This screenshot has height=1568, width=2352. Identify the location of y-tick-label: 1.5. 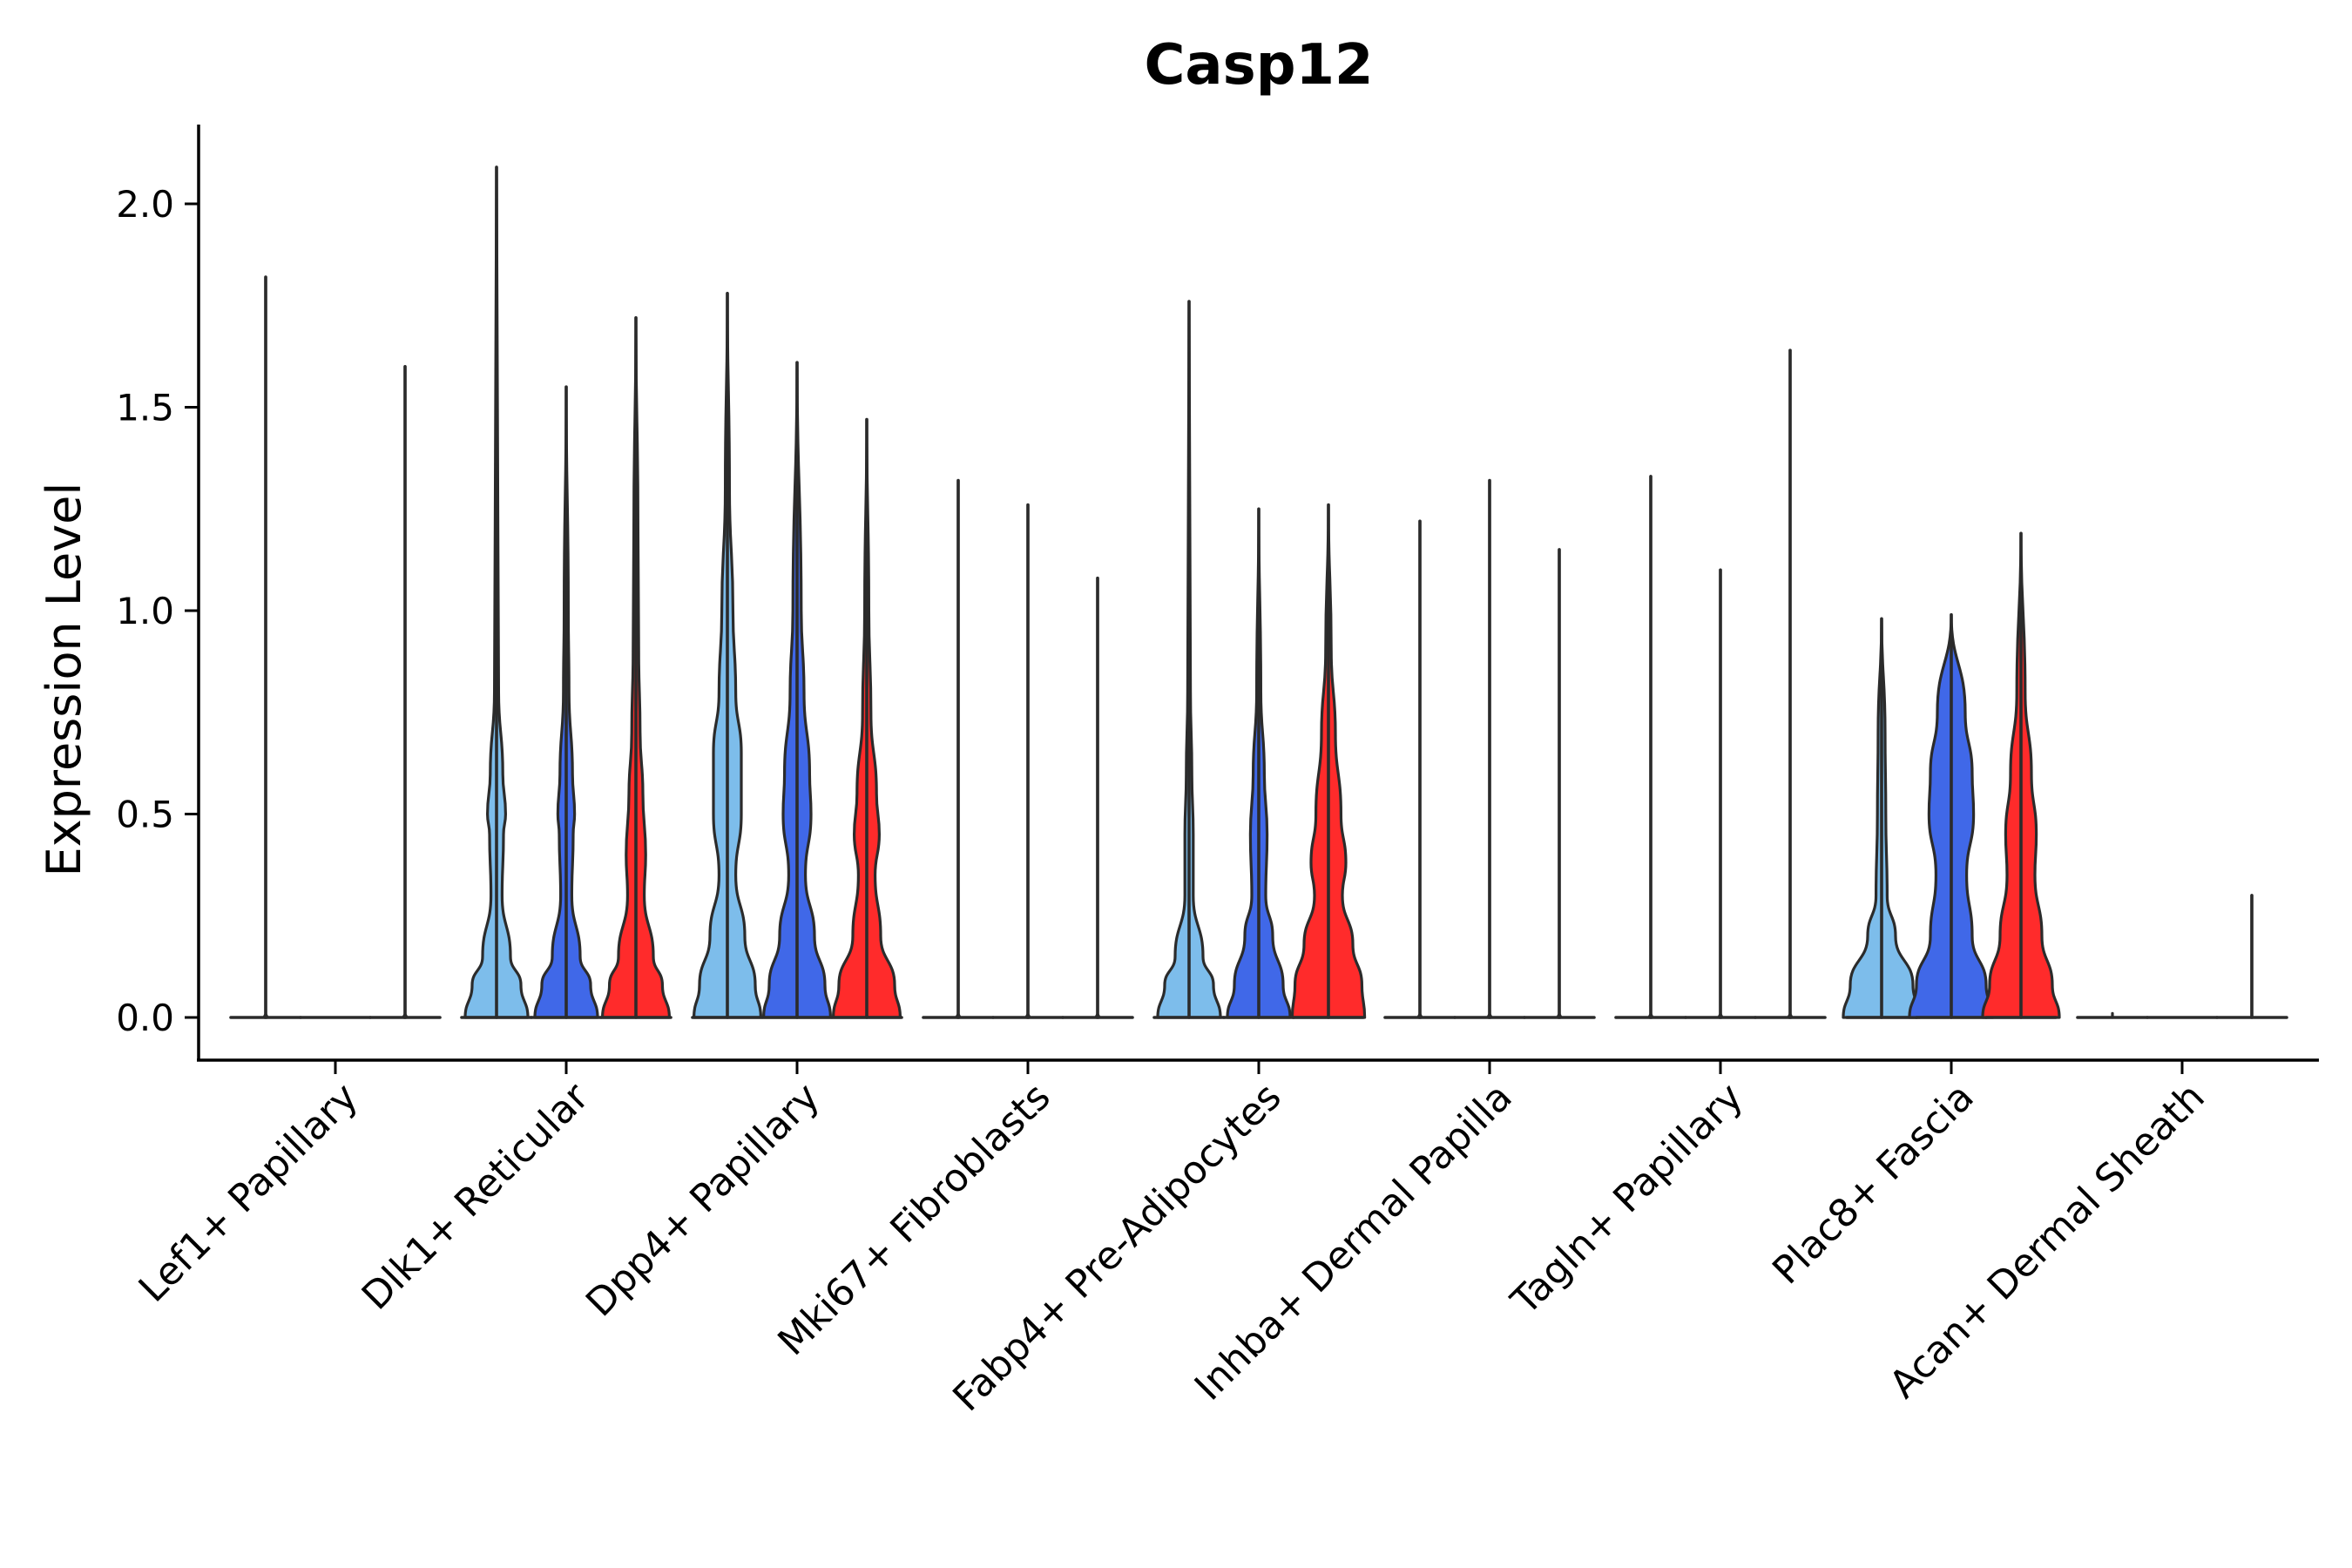
(145, 408).